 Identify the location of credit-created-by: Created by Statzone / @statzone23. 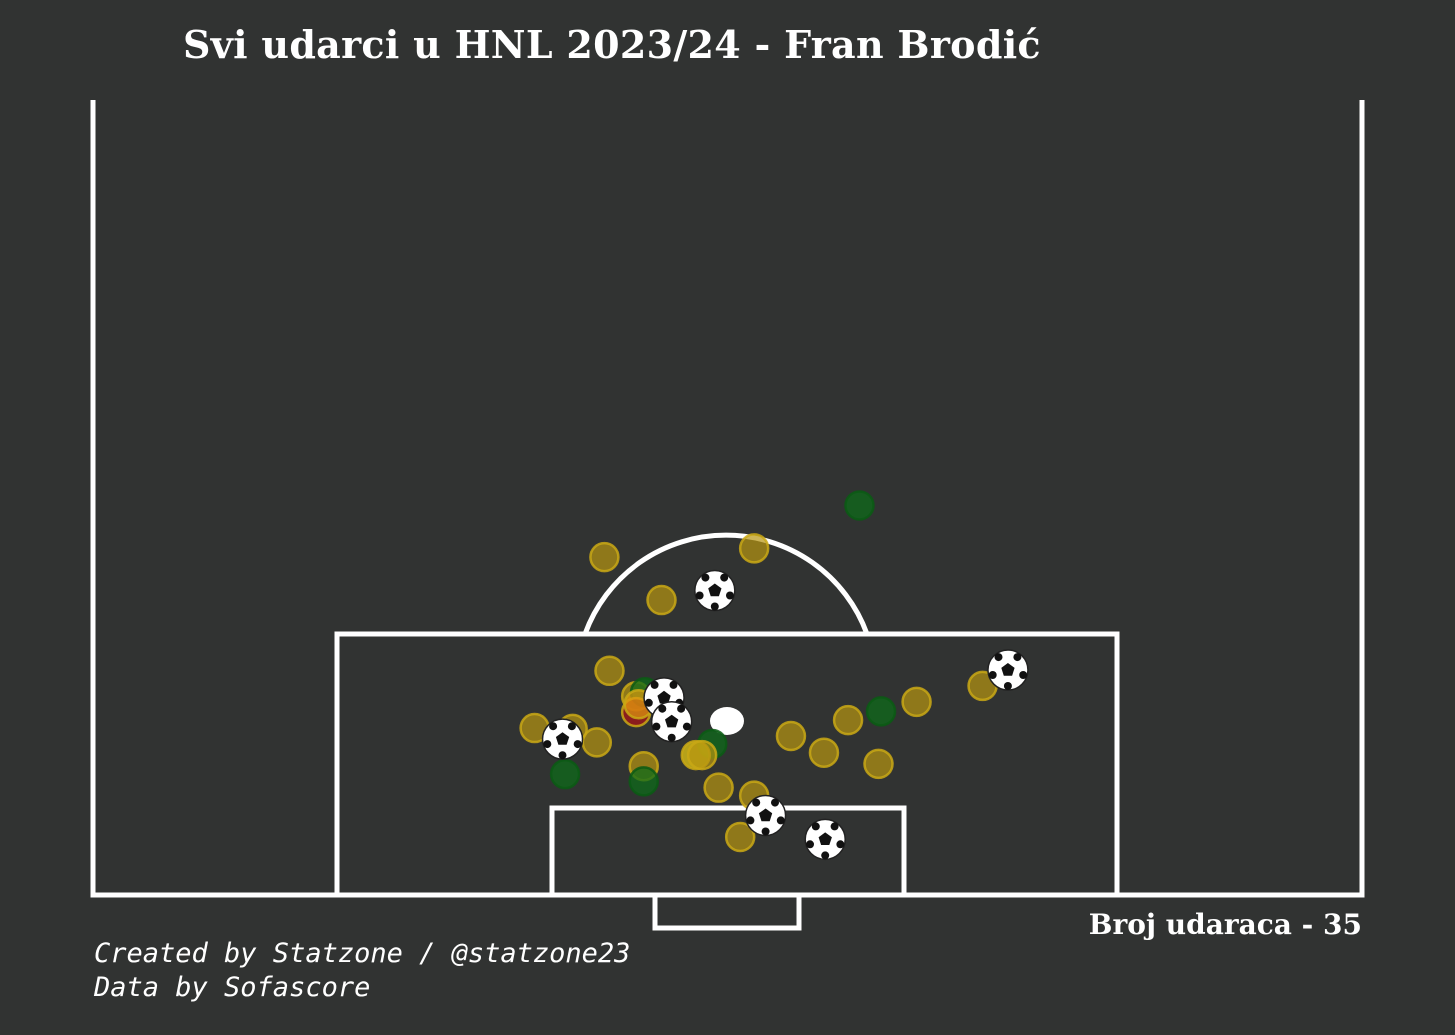
(362, 953).